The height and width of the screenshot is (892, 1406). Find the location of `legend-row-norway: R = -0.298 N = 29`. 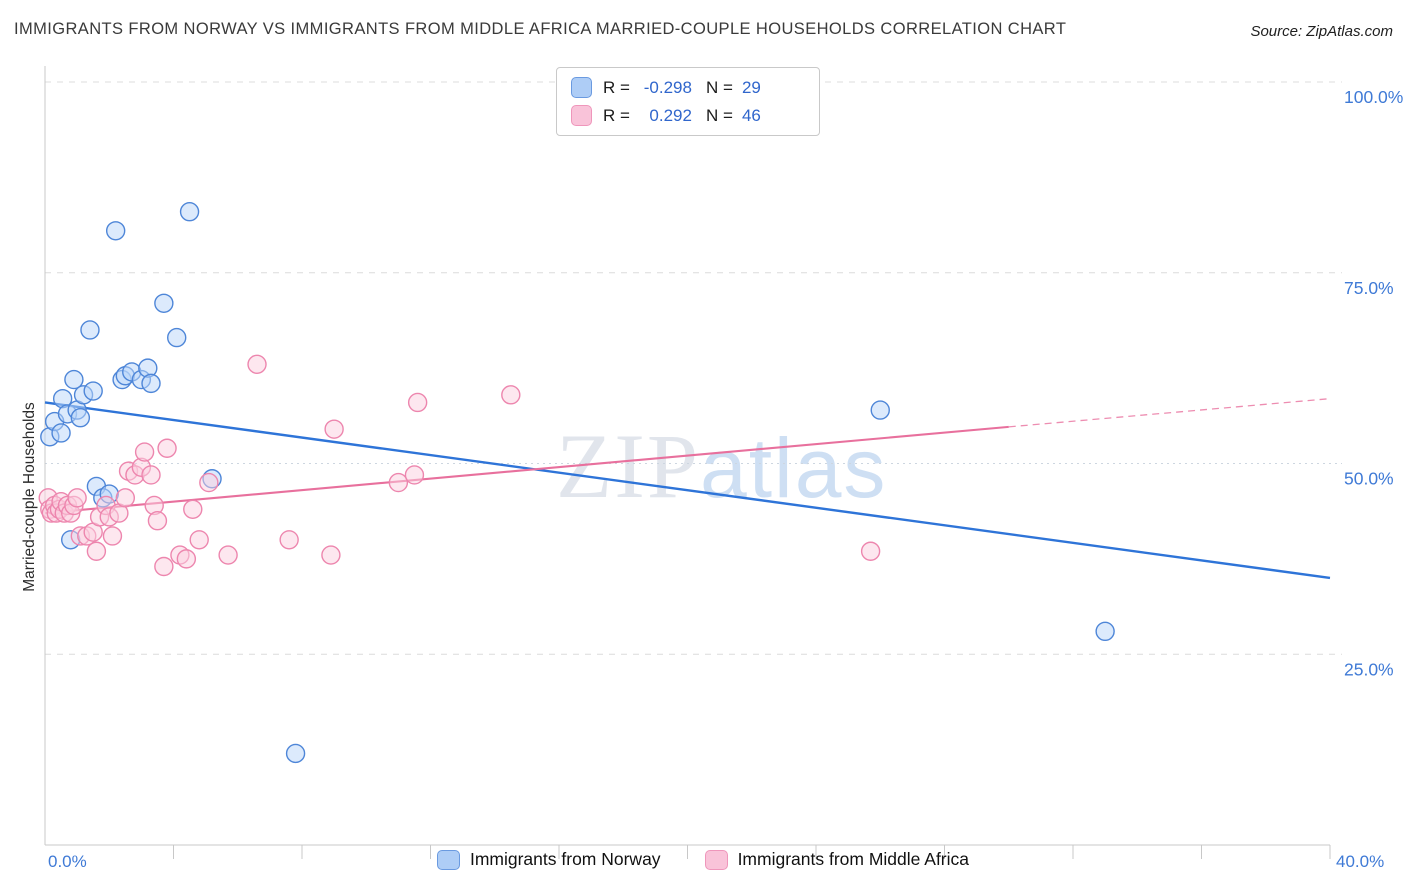

legend-row-norway: R = -0.298 N = 29 is located at coordinates (689, 87).